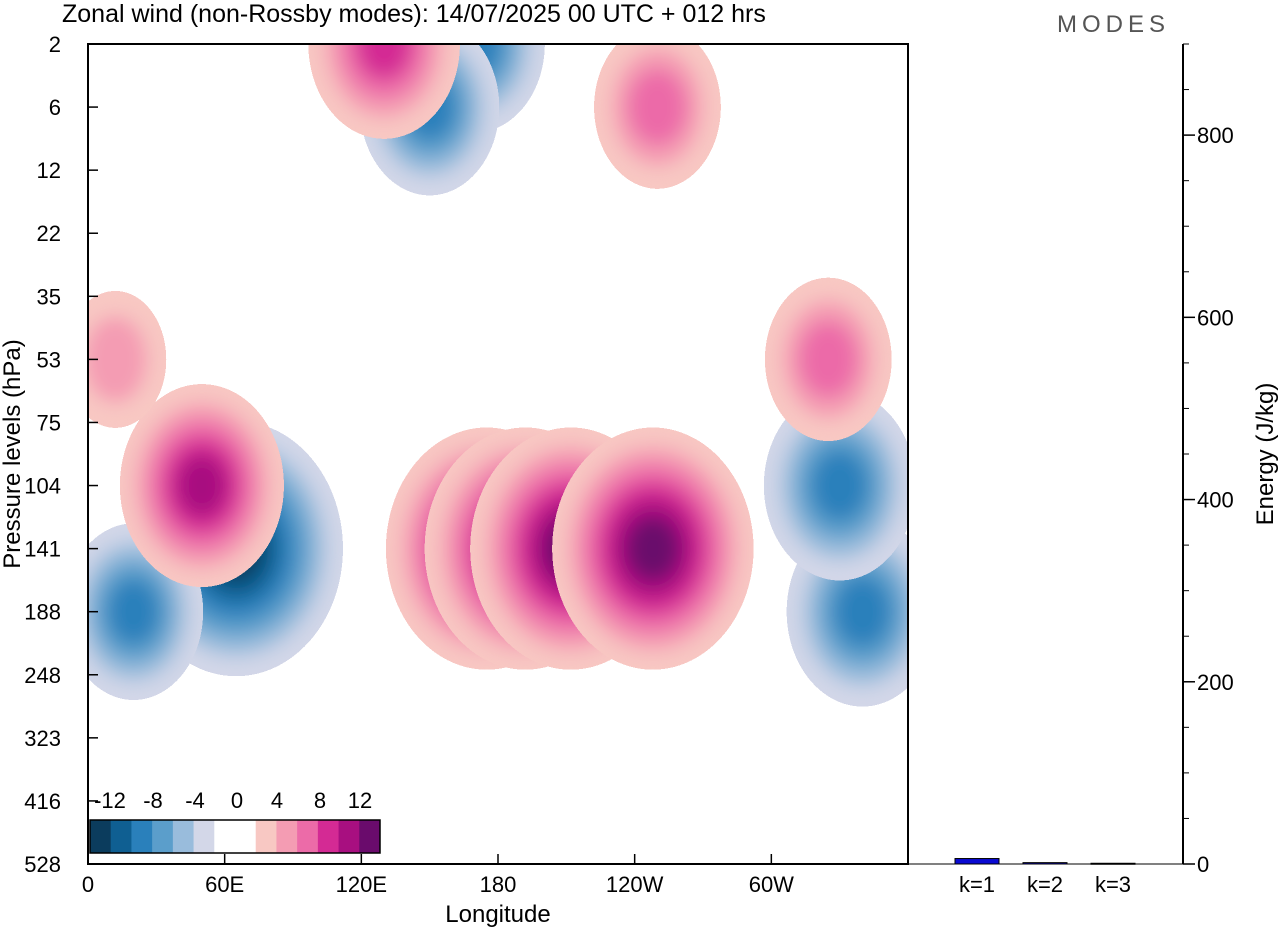  I want to click on y-tick-label: 188, so click(42, 612).